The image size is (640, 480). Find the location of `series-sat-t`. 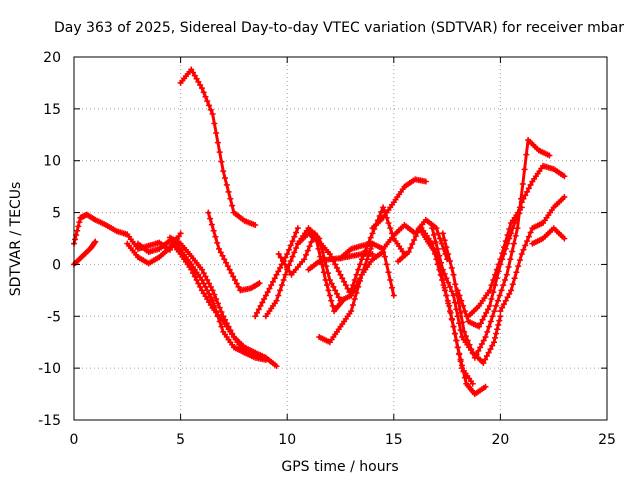

series-sat-t is located at coordinates (453, 311).